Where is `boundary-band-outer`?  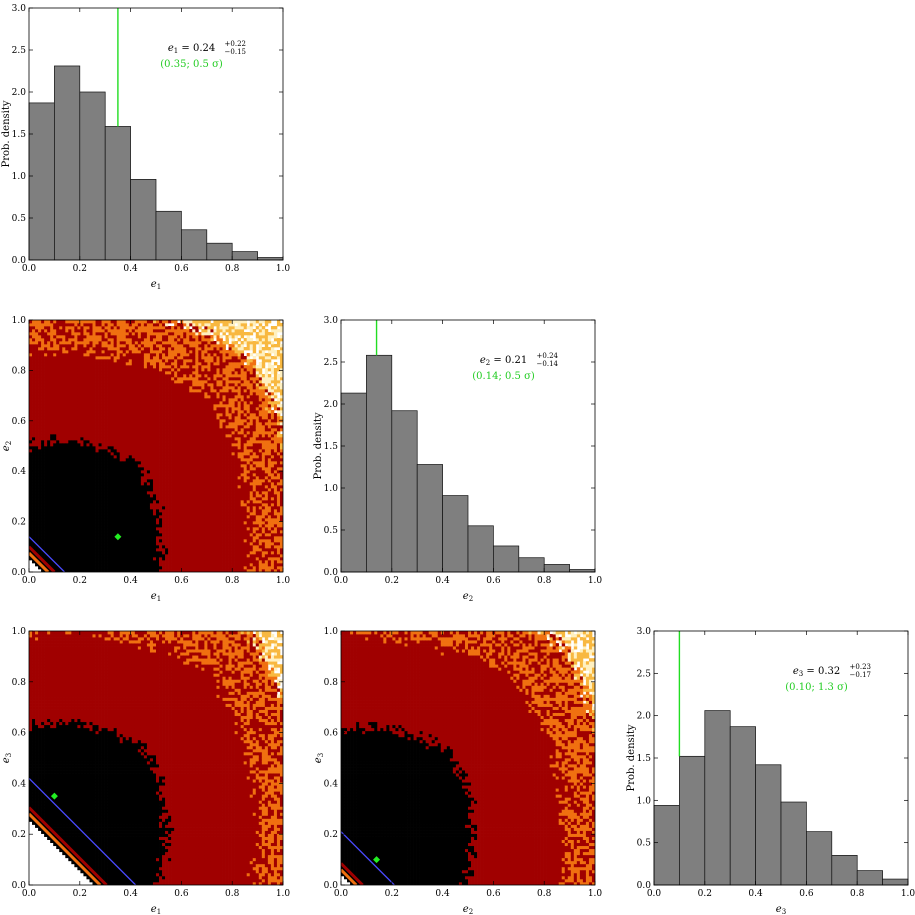 boundary-band-outer is located at coordinates (349, 876).